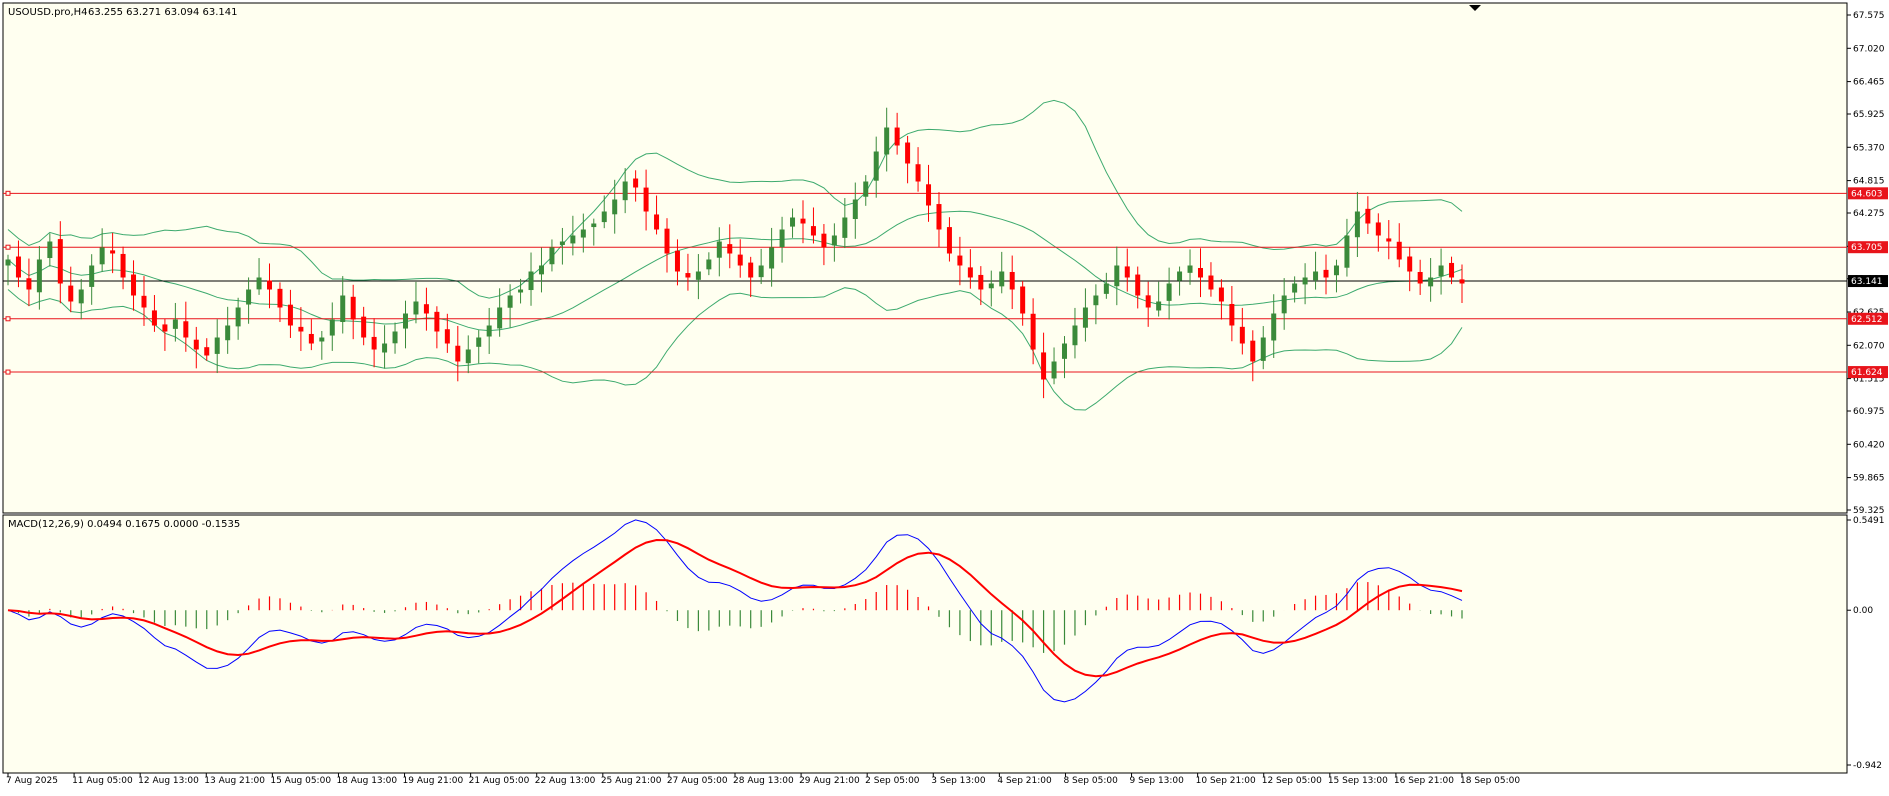 The image size is (1889, 796). What do you see at coordinates (163, 12) in the screenshot?
I see `chart-ohlc-label: 63.255 63.271 63.094 63.141` at bounding box center [163, 12].